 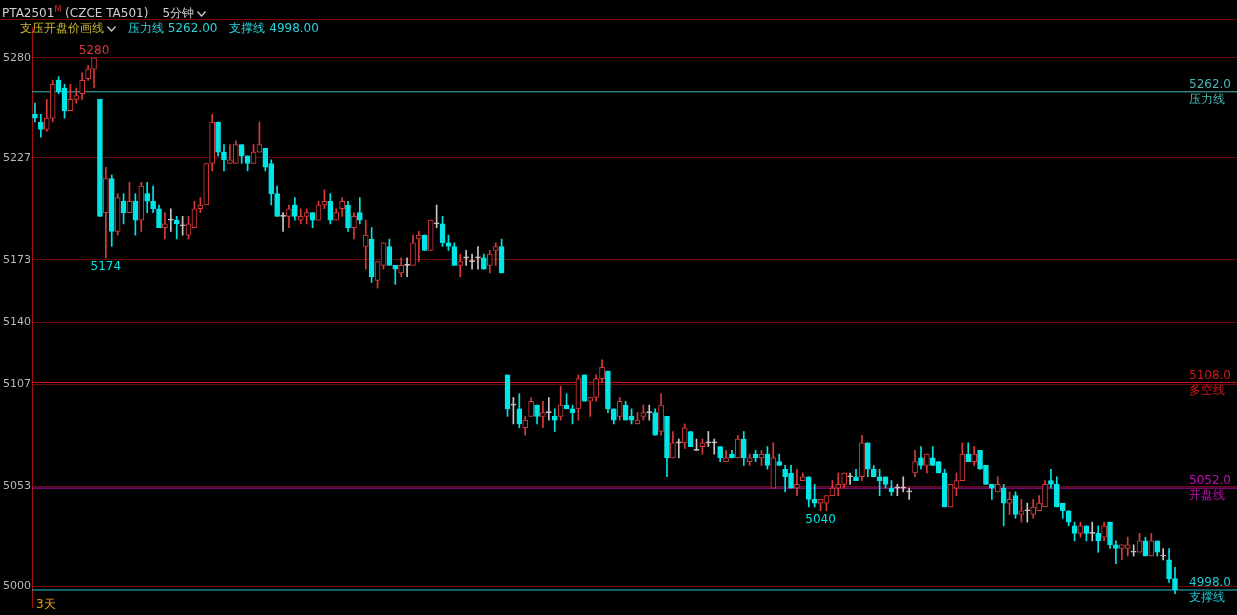 What do you see at coordinates (17, 157) in the screenshot?
I see `y-tick-label: 5227` at bounding box center [17, 157].